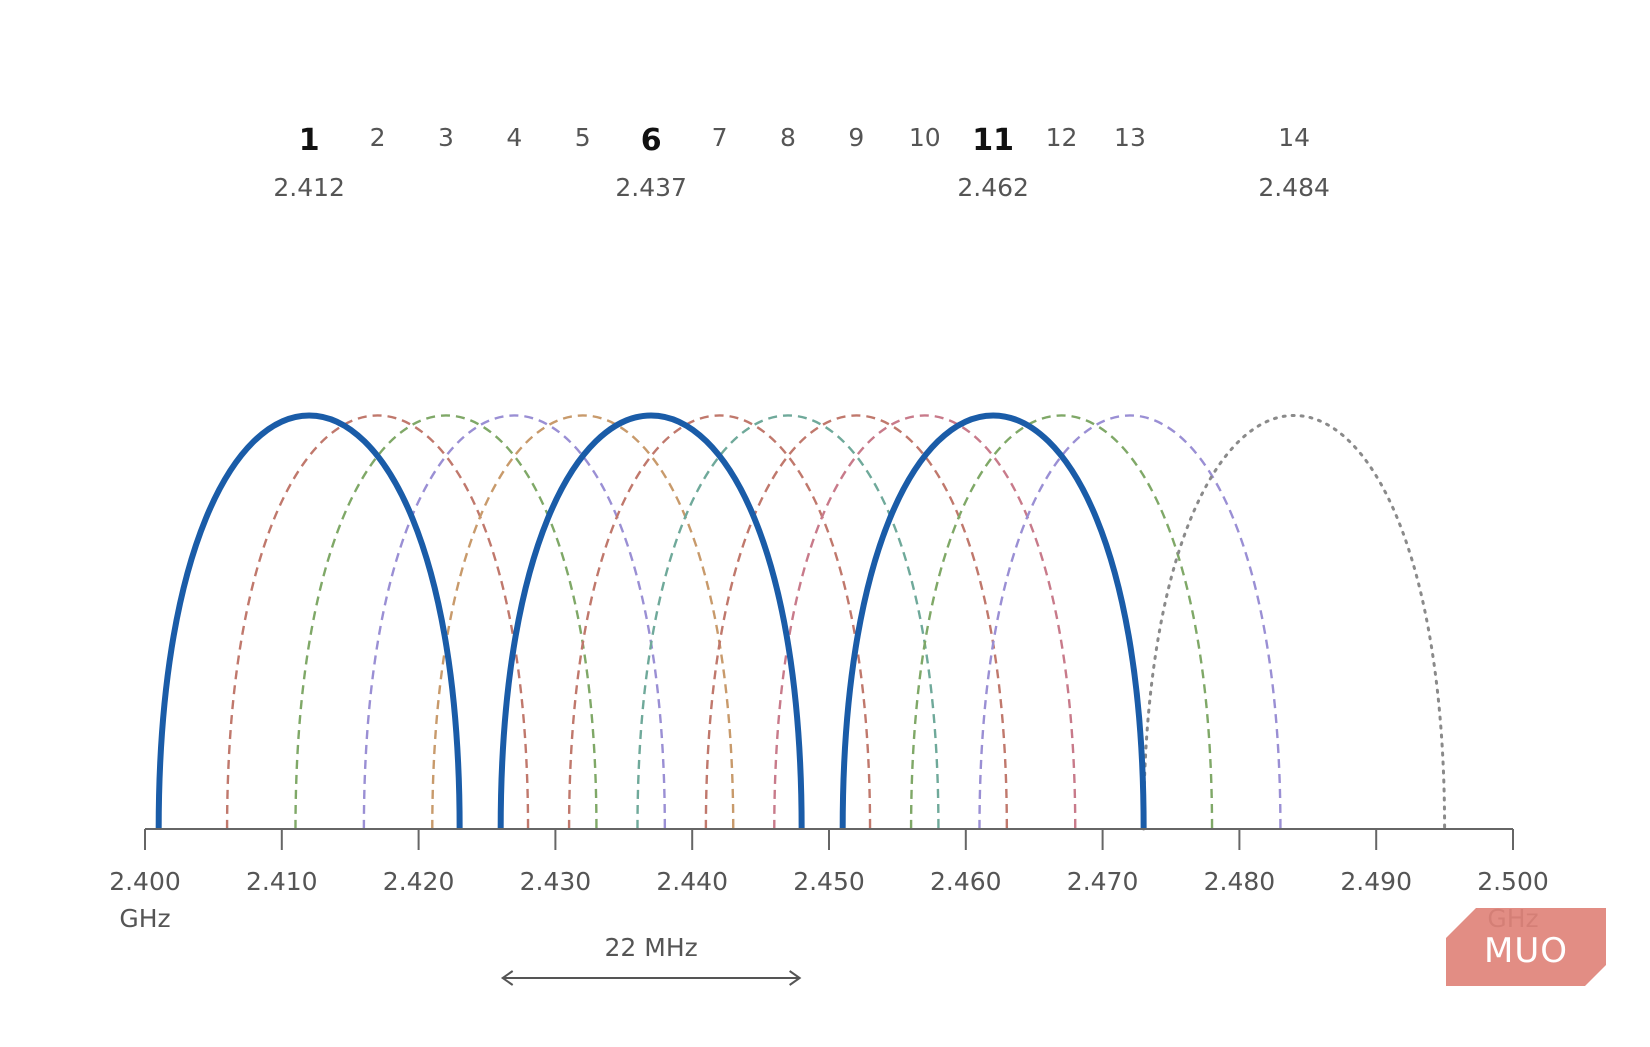  What do you see at coordinates (419, 881) in the screenshot?
I see `axis-tick-label: 2.420` at bounding box center [419, 881].